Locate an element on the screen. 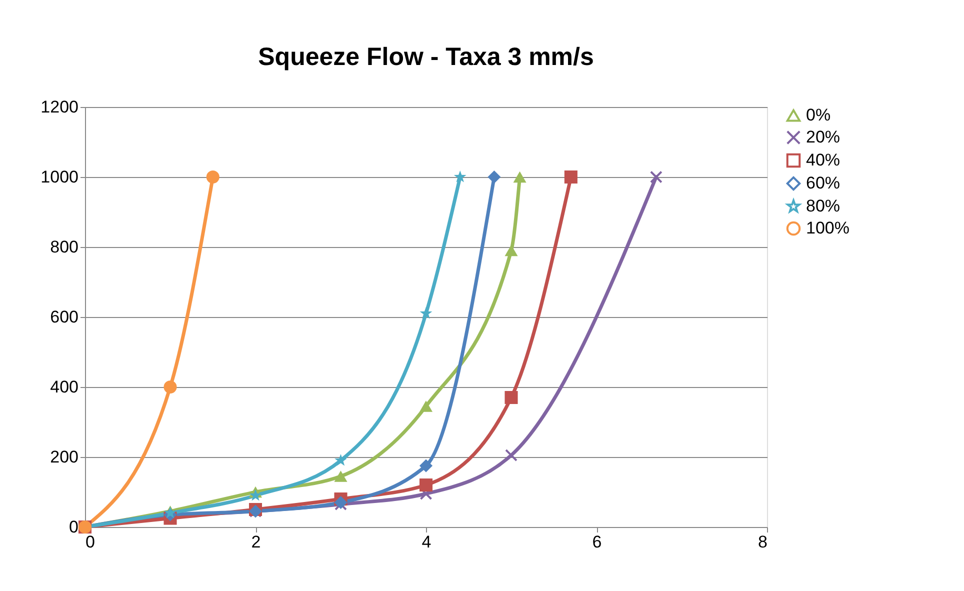  y-tick-label: 0 is located at coordinates (73, 527).